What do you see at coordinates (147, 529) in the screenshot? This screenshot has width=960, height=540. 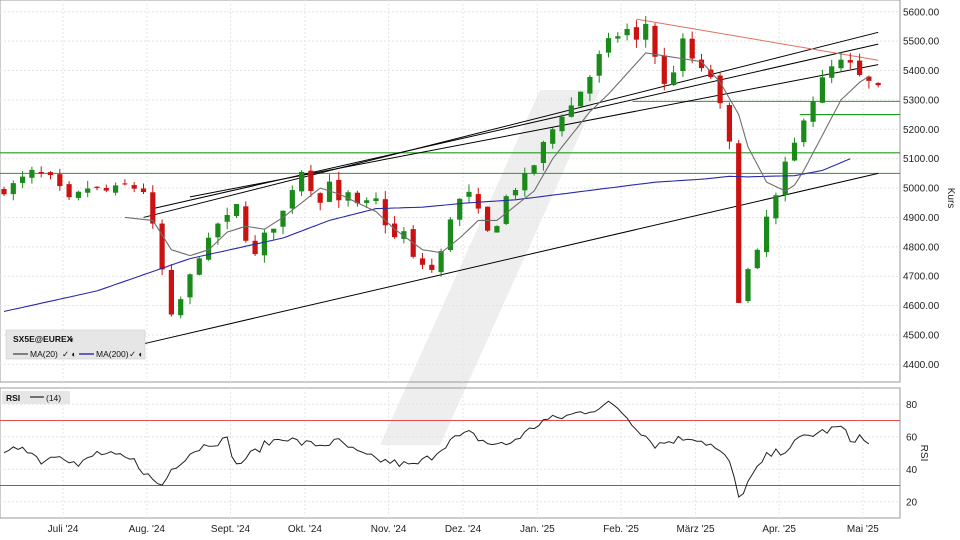 I see `x-month-label: Aug. '24` at bounding box center [147, 529].